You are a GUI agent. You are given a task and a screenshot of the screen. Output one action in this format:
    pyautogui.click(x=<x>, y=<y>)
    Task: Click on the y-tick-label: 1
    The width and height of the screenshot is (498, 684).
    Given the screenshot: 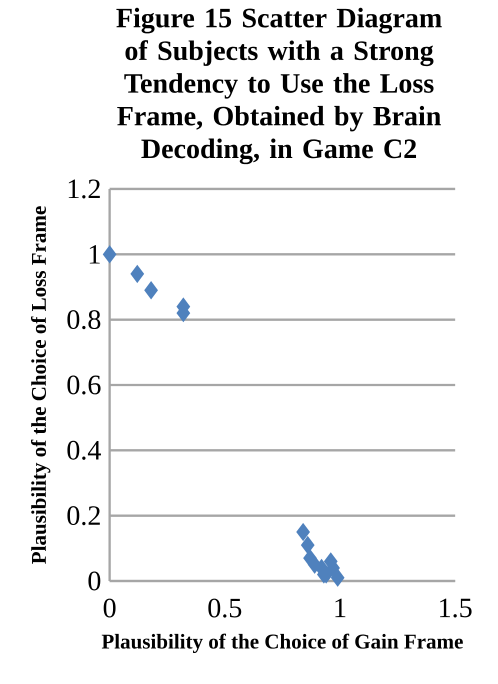 What is the action you would take?
    pyautogui.click(x=95, y=254)
    